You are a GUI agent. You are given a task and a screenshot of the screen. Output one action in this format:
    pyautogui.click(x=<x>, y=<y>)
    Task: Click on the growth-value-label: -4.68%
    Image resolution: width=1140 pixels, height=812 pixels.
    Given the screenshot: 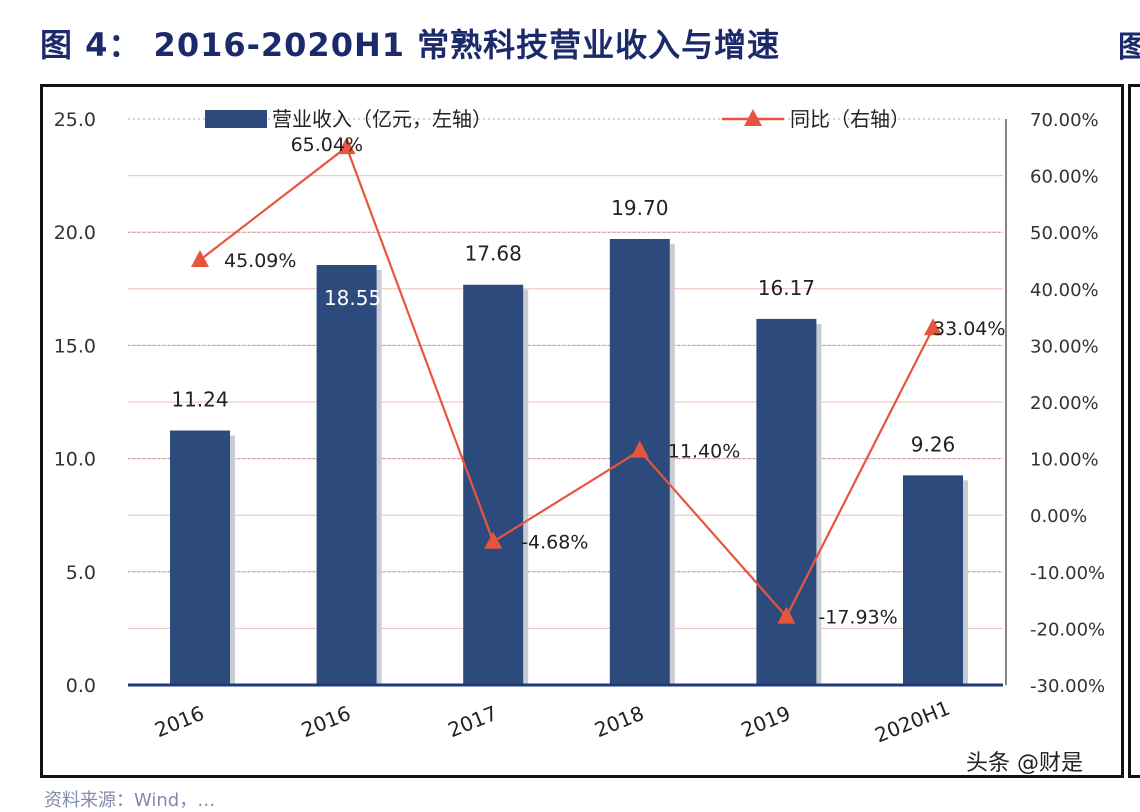 What is the action you would take?
    pyautogui.click(x=554, y=543)
    